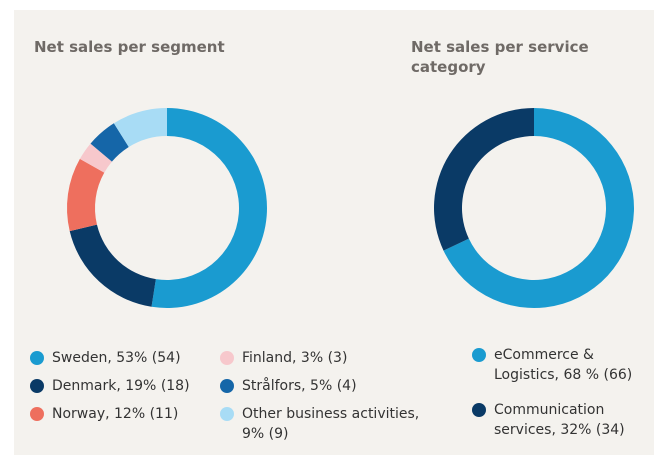 The image size is (667, 472). What do you see at coordinates (331, 424) in the screenshot?
I see `legend-label: Other business activities, 9% (9)` at bounding box center [331, 424].